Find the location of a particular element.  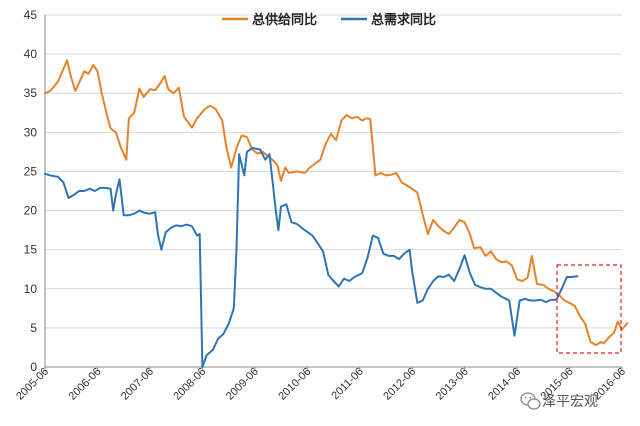

legend-label: 总需求同比 is located at coordinates (403, 20).